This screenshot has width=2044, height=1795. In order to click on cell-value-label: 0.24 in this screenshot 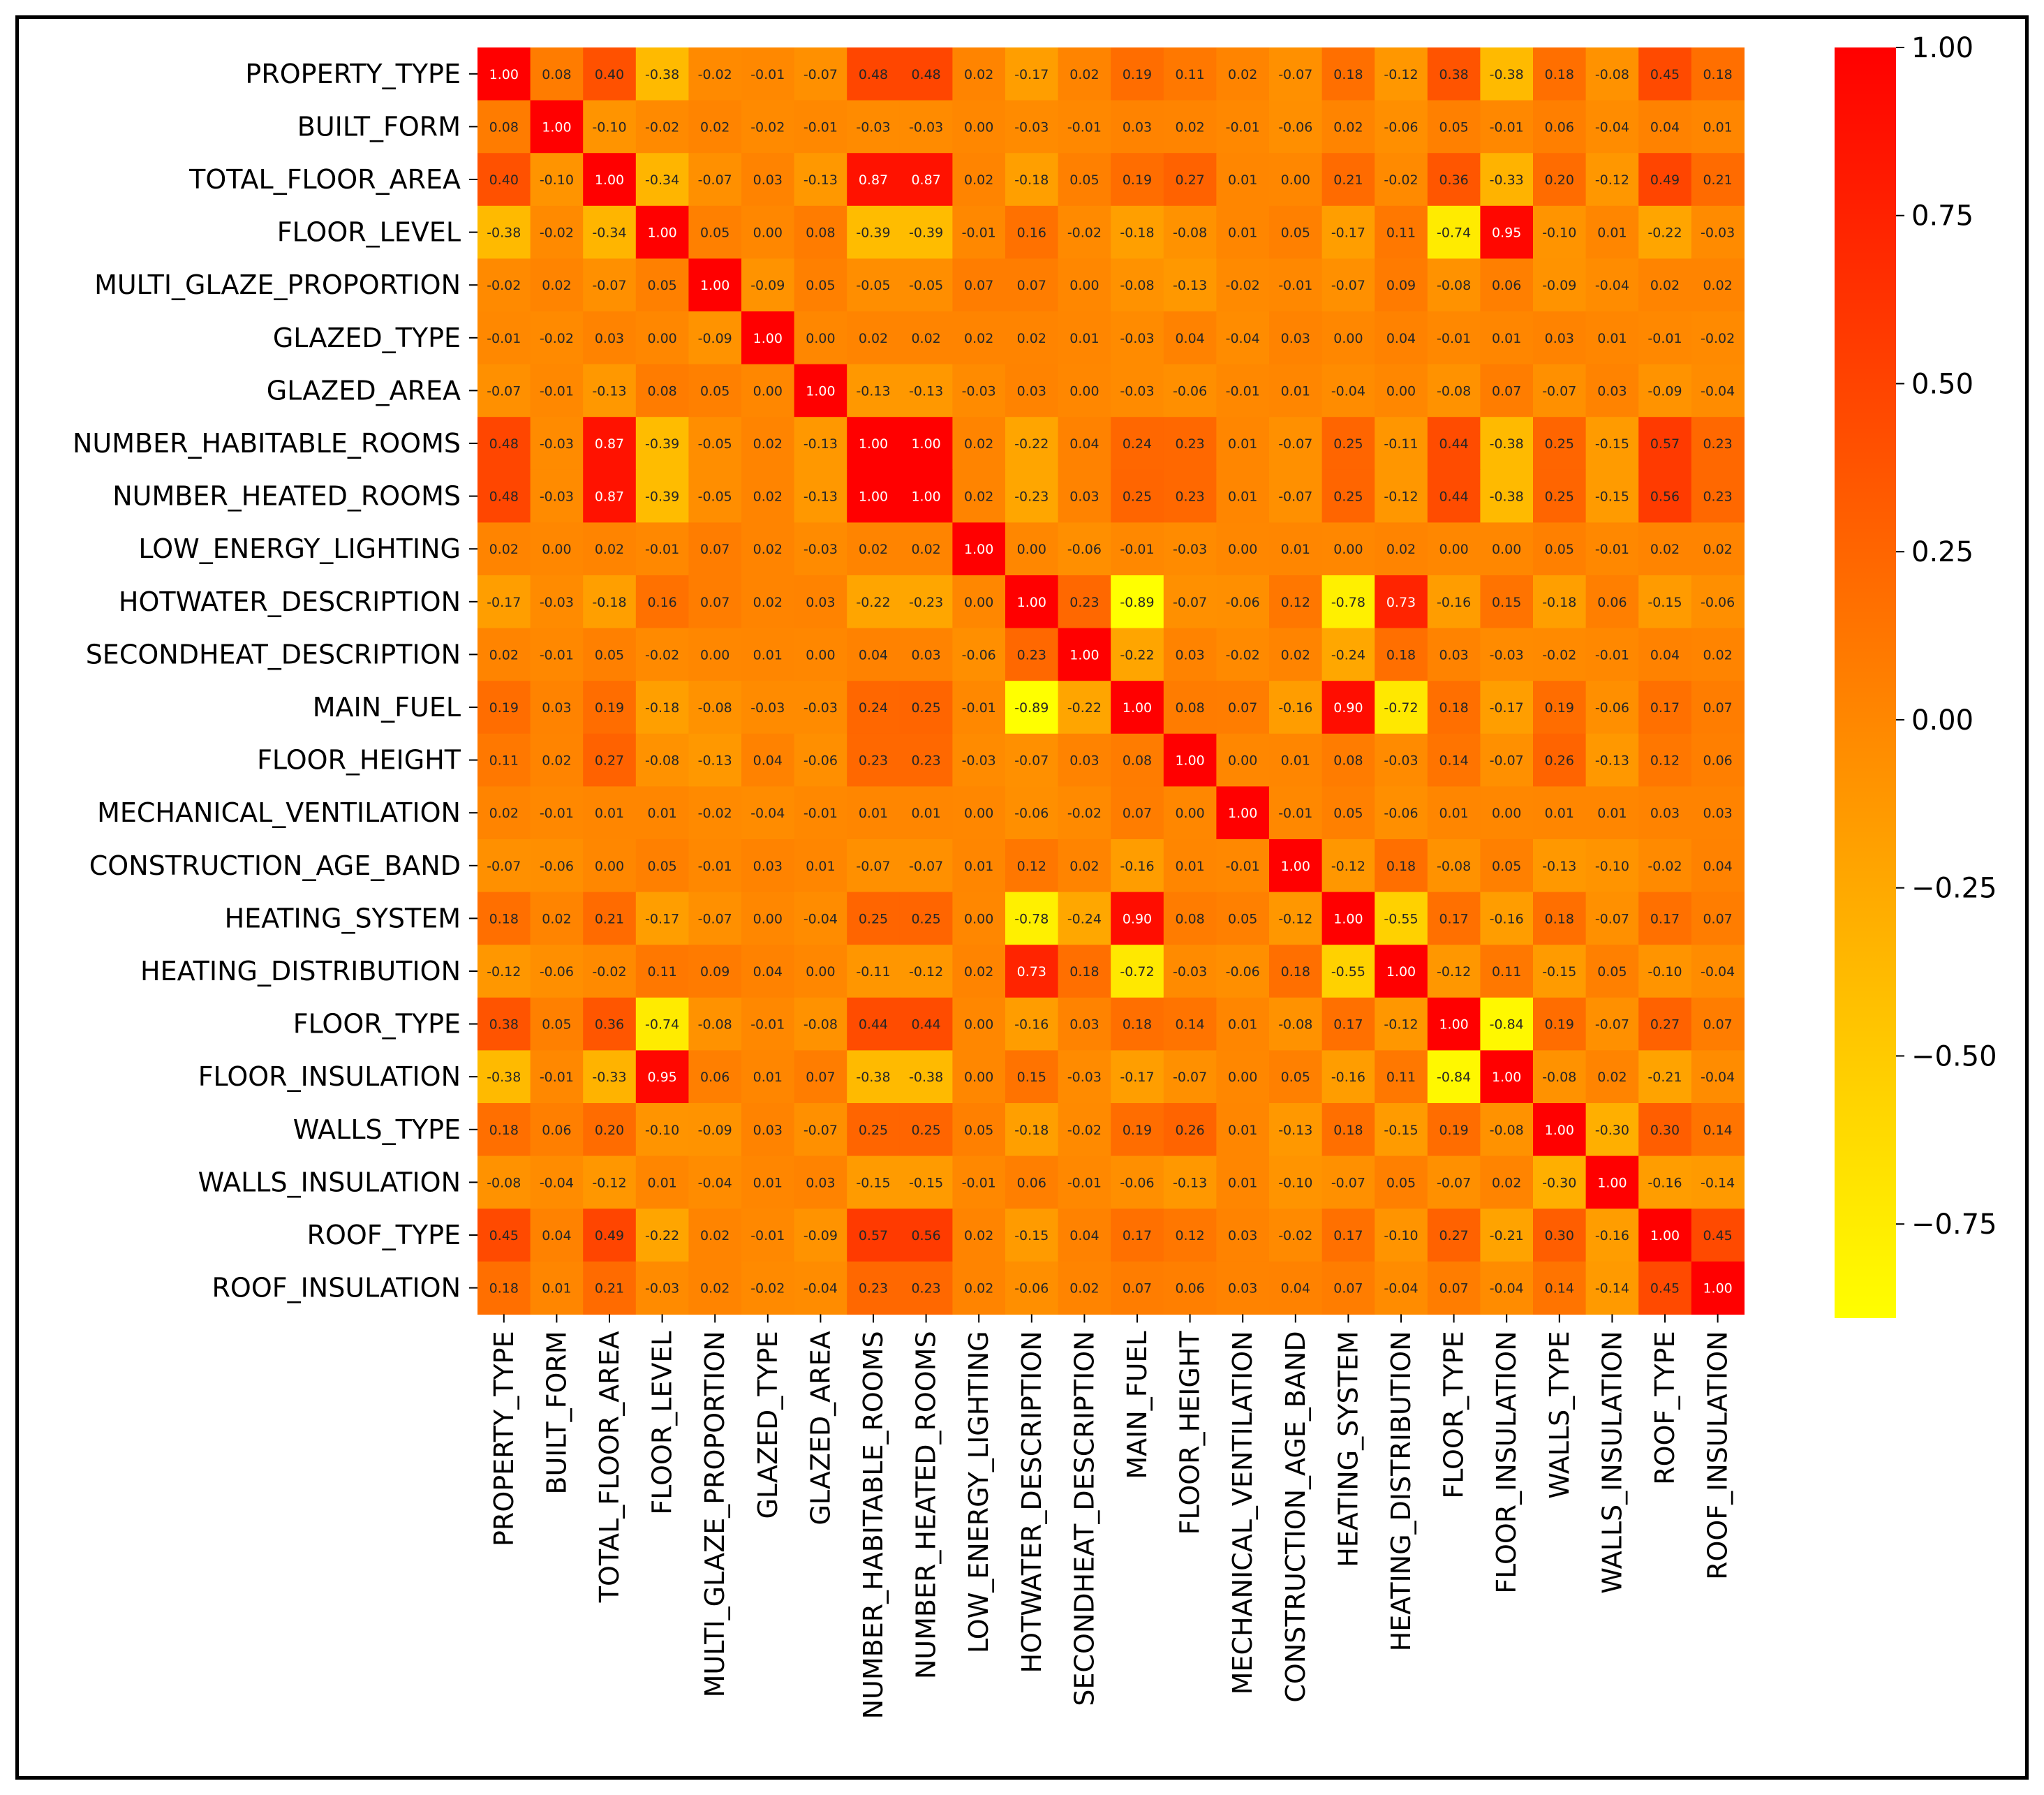, I will do `click(873, 708)`.